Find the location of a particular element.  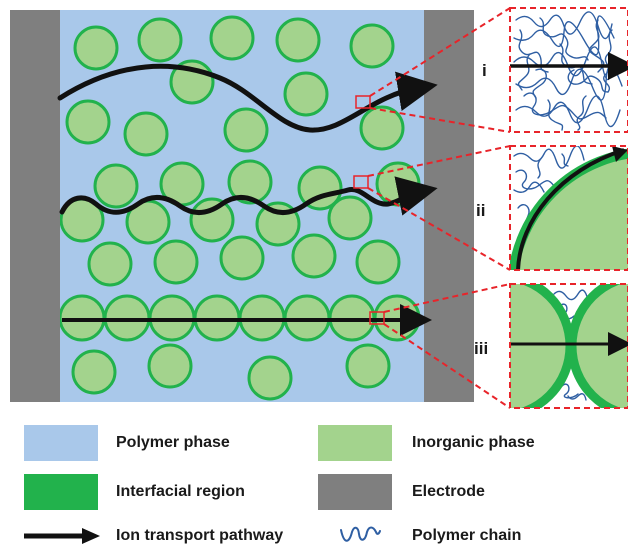

legend-arrow-icon is located at coordinates (62, 536).